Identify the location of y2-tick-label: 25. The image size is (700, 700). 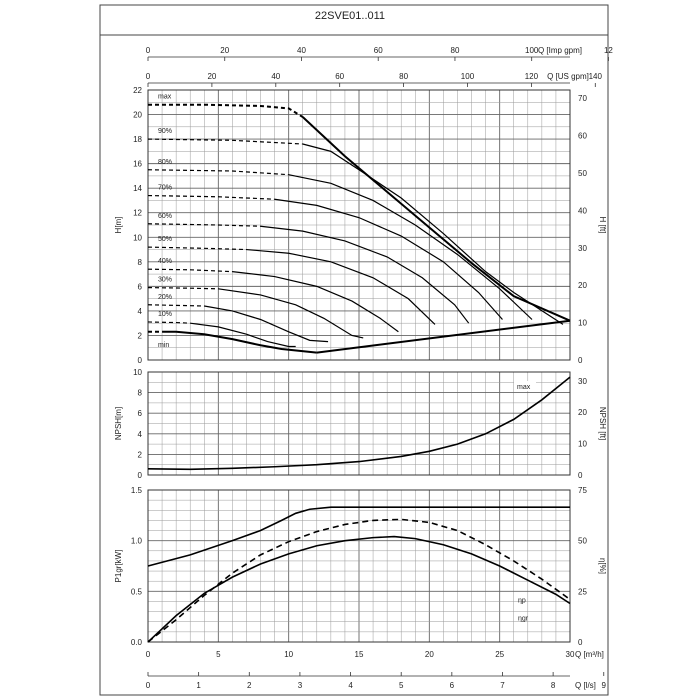
(582, 591).